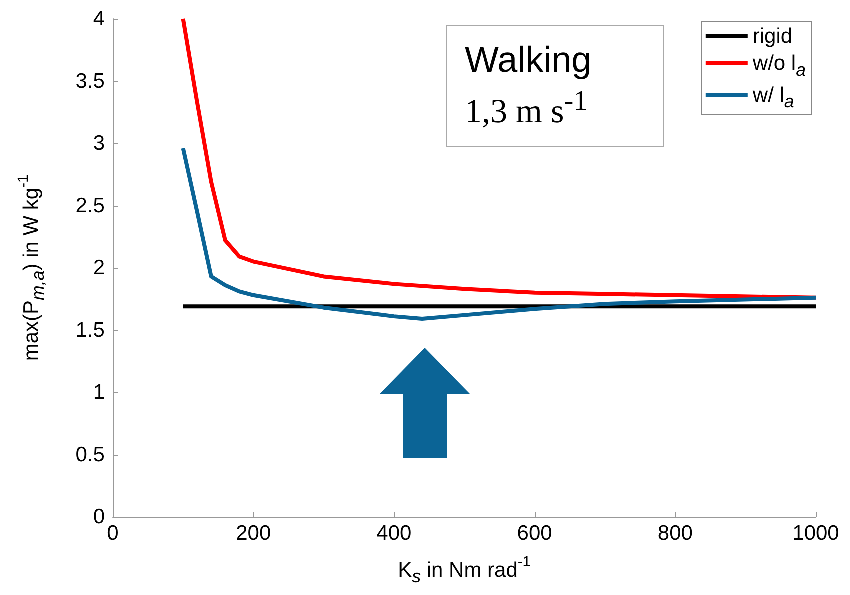  Describe the element at coordinates (99, 392) in the screenshot. I see `y-tick-label: 1` at that location.